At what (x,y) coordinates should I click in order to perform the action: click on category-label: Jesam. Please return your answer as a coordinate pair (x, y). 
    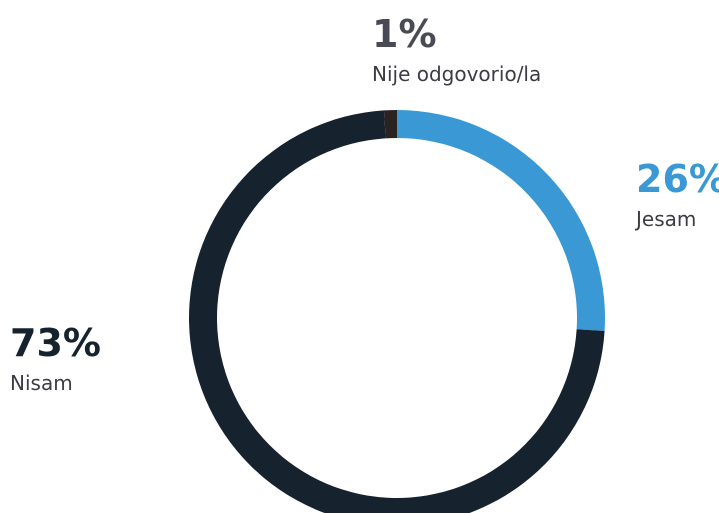
    Looking at the image, I should click on (665, 219).